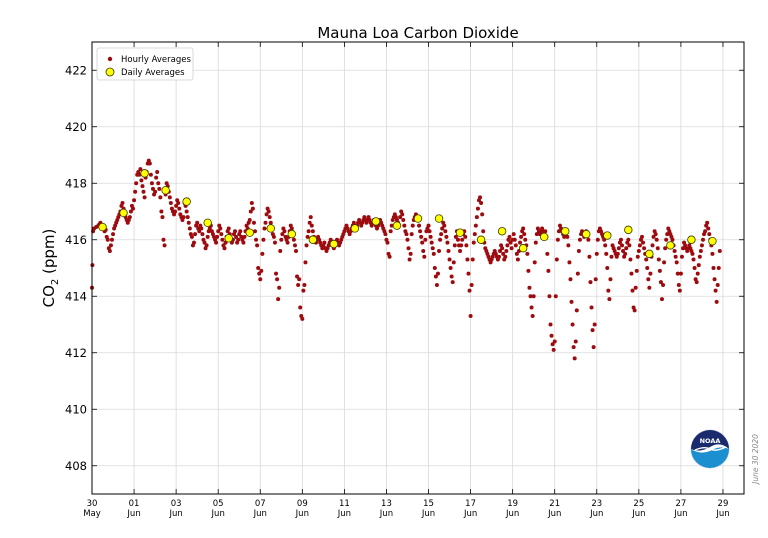  Describe the element at coordinates (710, 457) in the screenshot. I see `noaa-logo-bottom` at that location.